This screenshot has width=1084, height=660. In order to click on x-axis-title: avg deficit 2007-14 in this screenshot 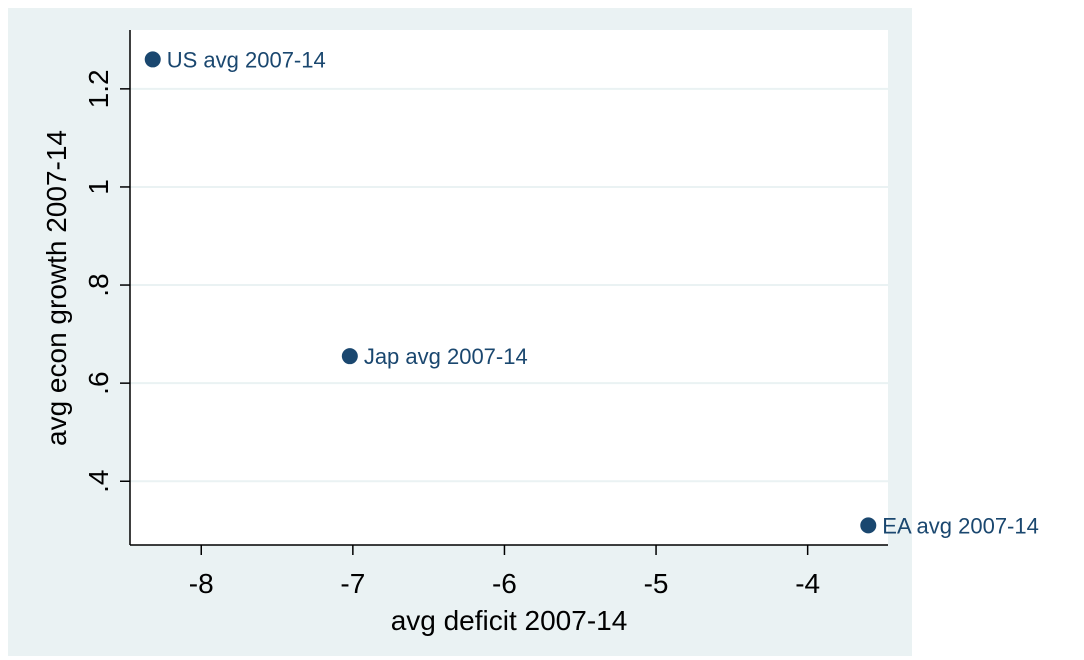, I will do `click(509, 620)`.